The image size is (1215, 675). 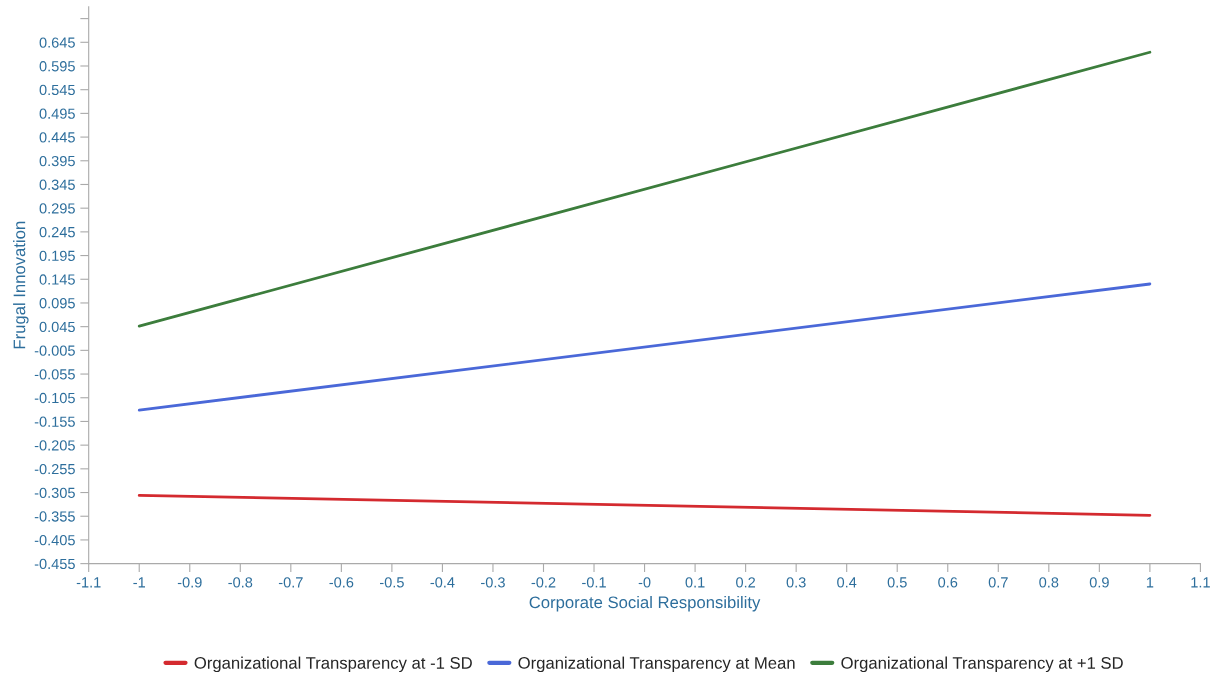 What do you see at coordinates (54, 374) in the screenshot?
I see `y-tick-label: -0.055` at bounding box center [54, 374].